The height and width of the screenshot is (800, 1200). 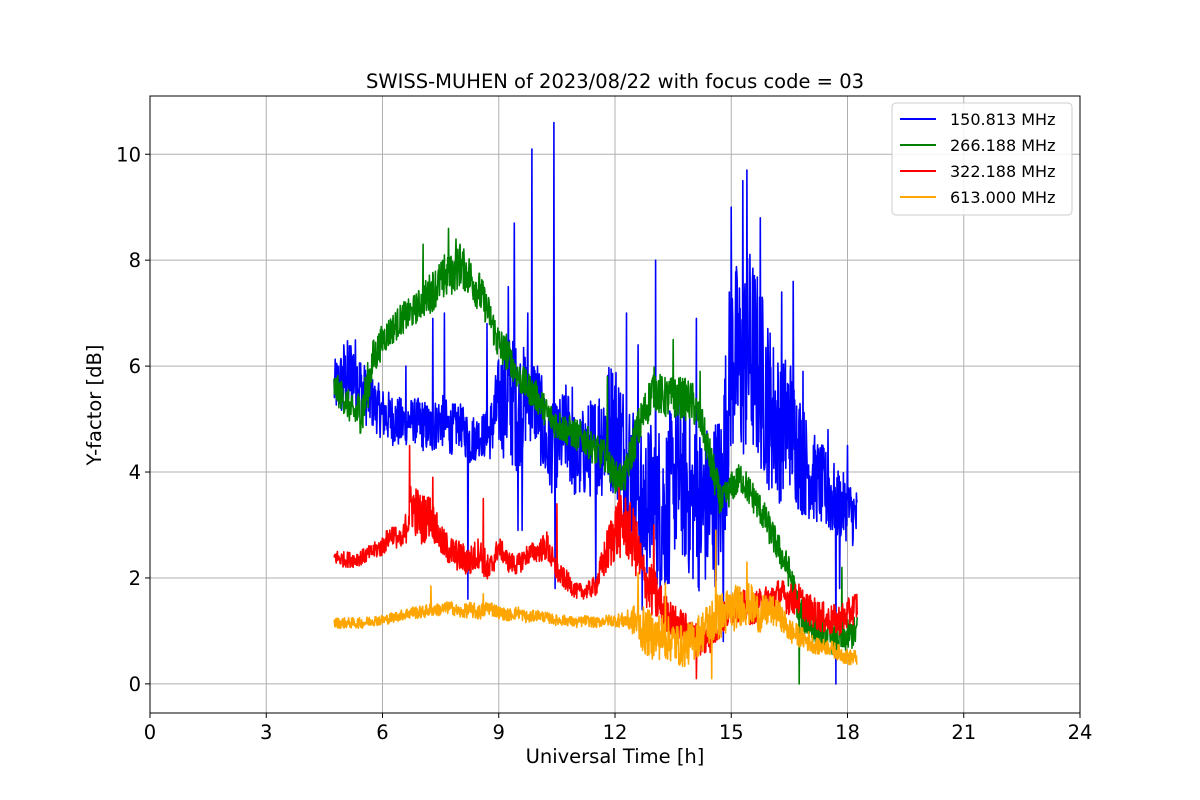 I want to click on legend-entry: 322.188 MHz, so click(x=1002, y=171).